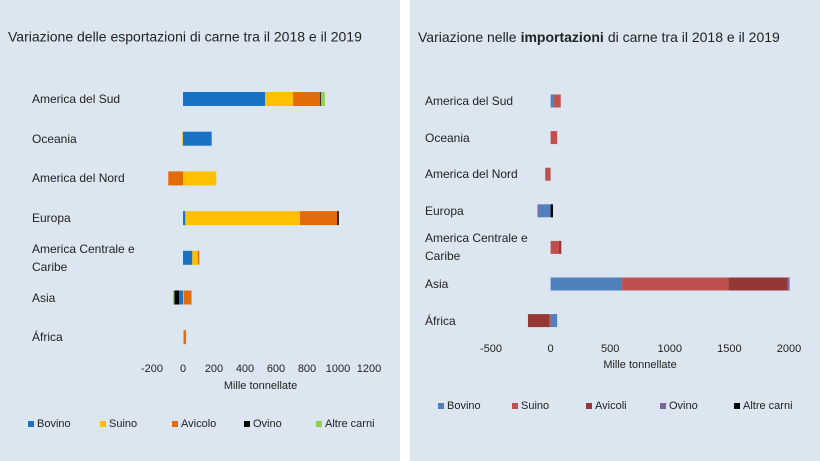 This screenshot has height=461, width=820. I want to click on x-tick-label: -500, so click(491, 349).